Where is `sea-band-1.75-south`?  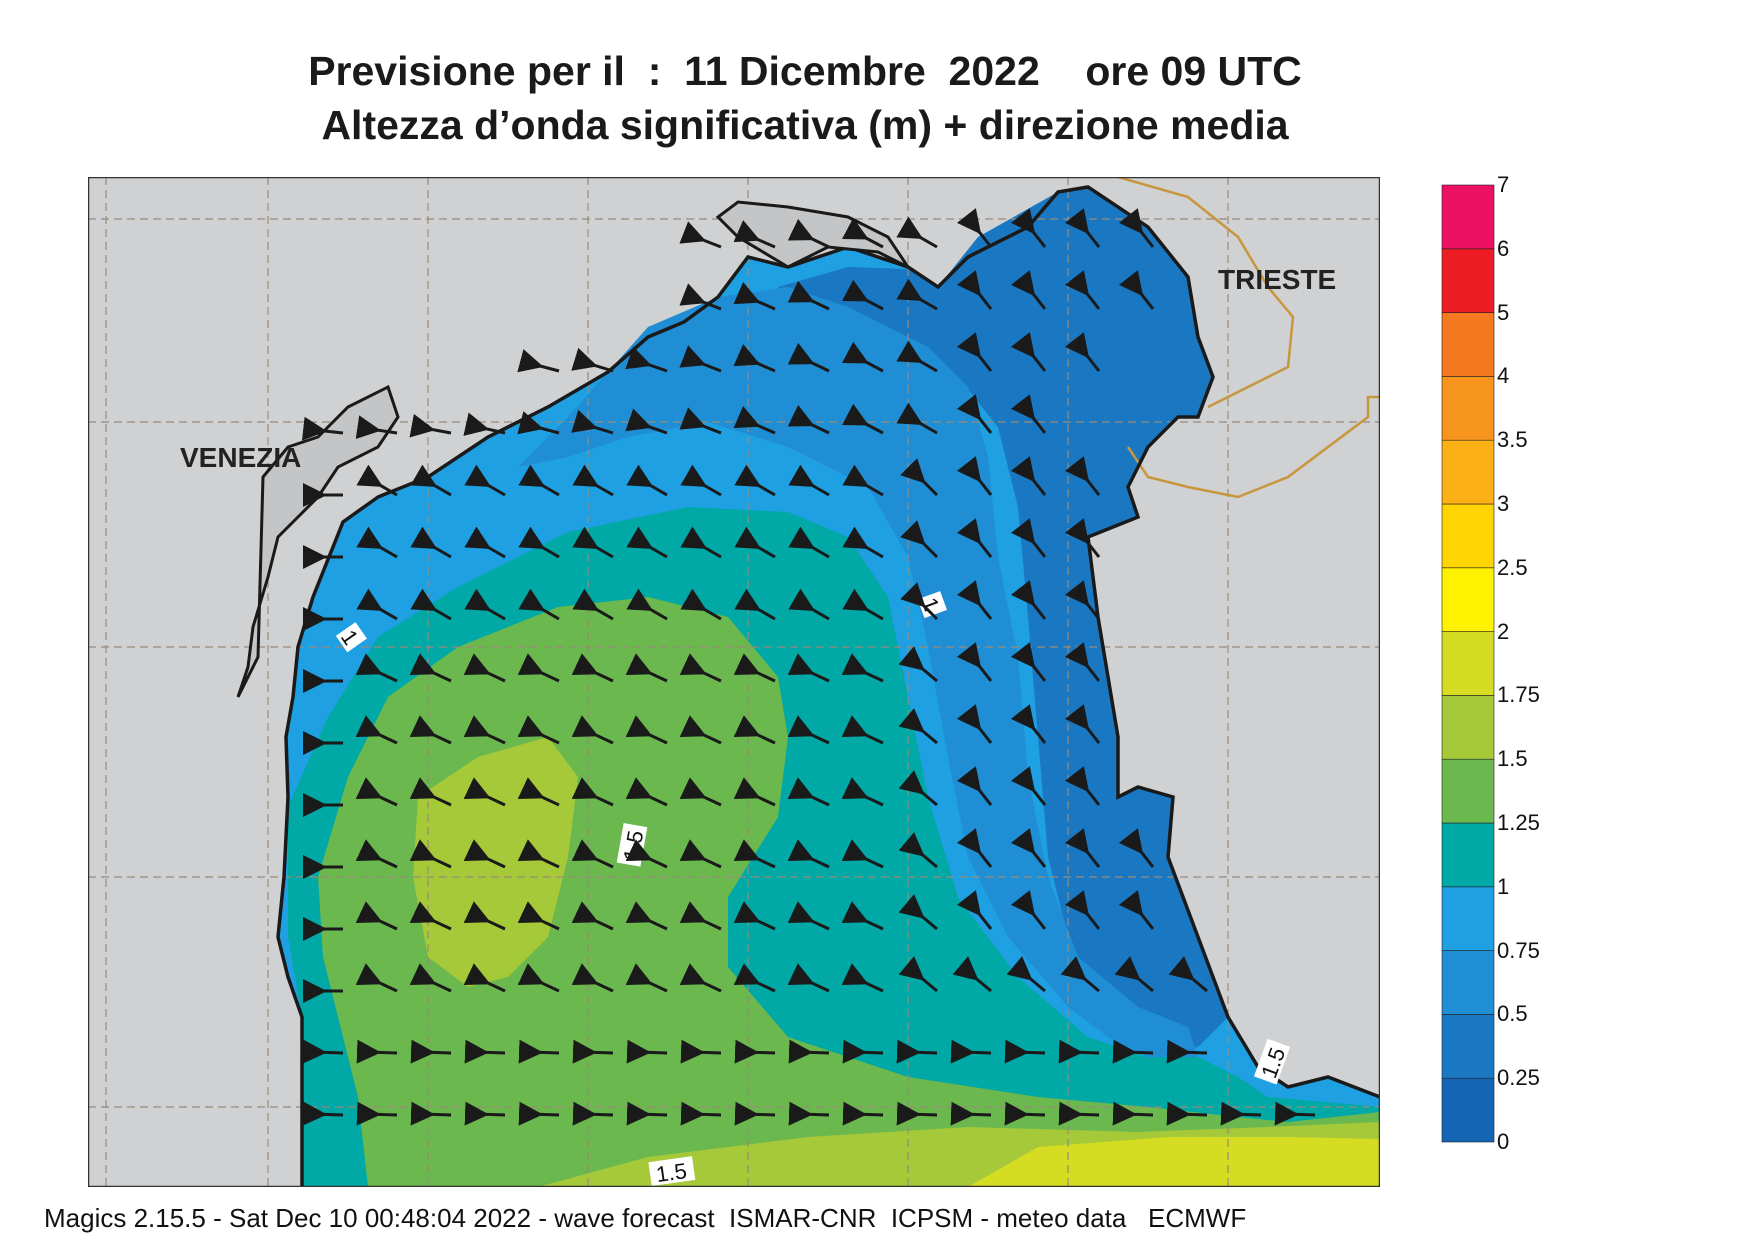
sea-band-1.75-south is located at coordinates (1174, 1162).